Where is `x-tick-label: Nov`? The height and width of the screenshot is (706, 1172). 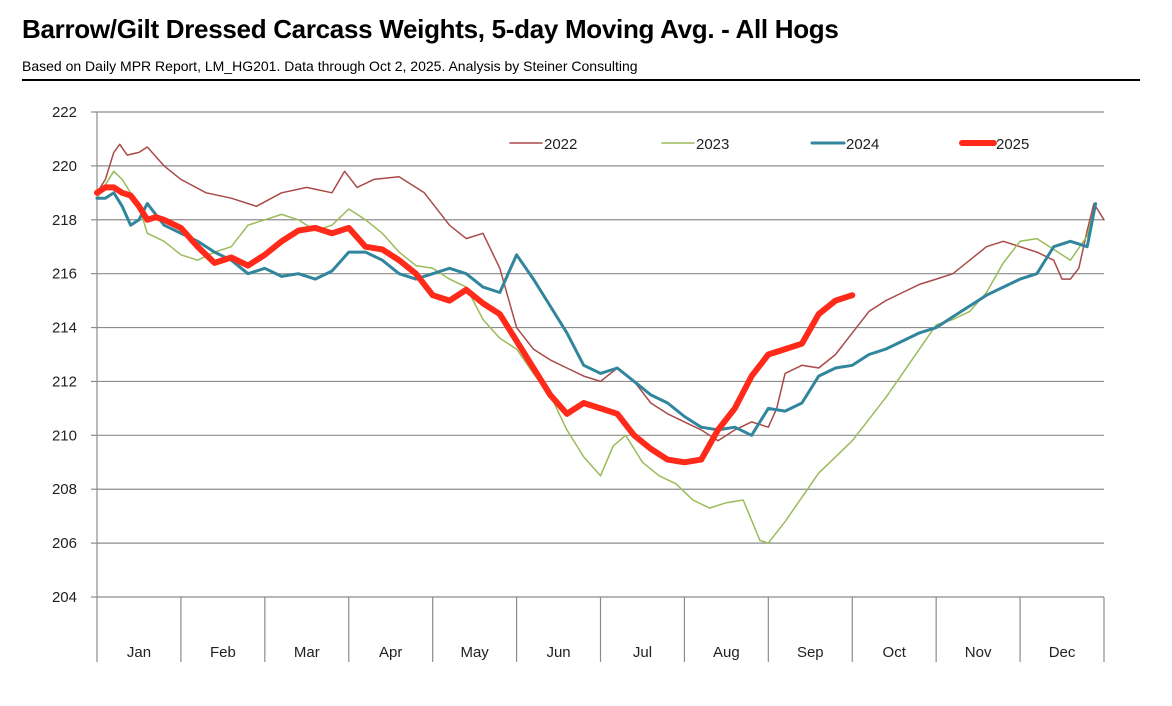 x-tick-label: Nov is located at coordinates (978, 652).